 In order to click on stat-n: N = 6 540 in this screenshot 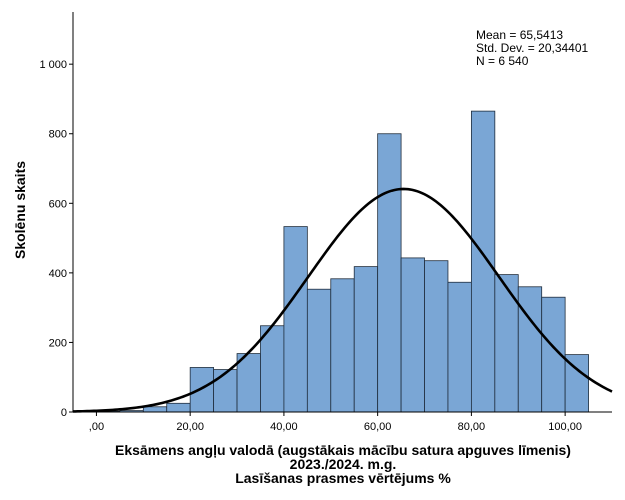, I will do `click(502, 61)`.